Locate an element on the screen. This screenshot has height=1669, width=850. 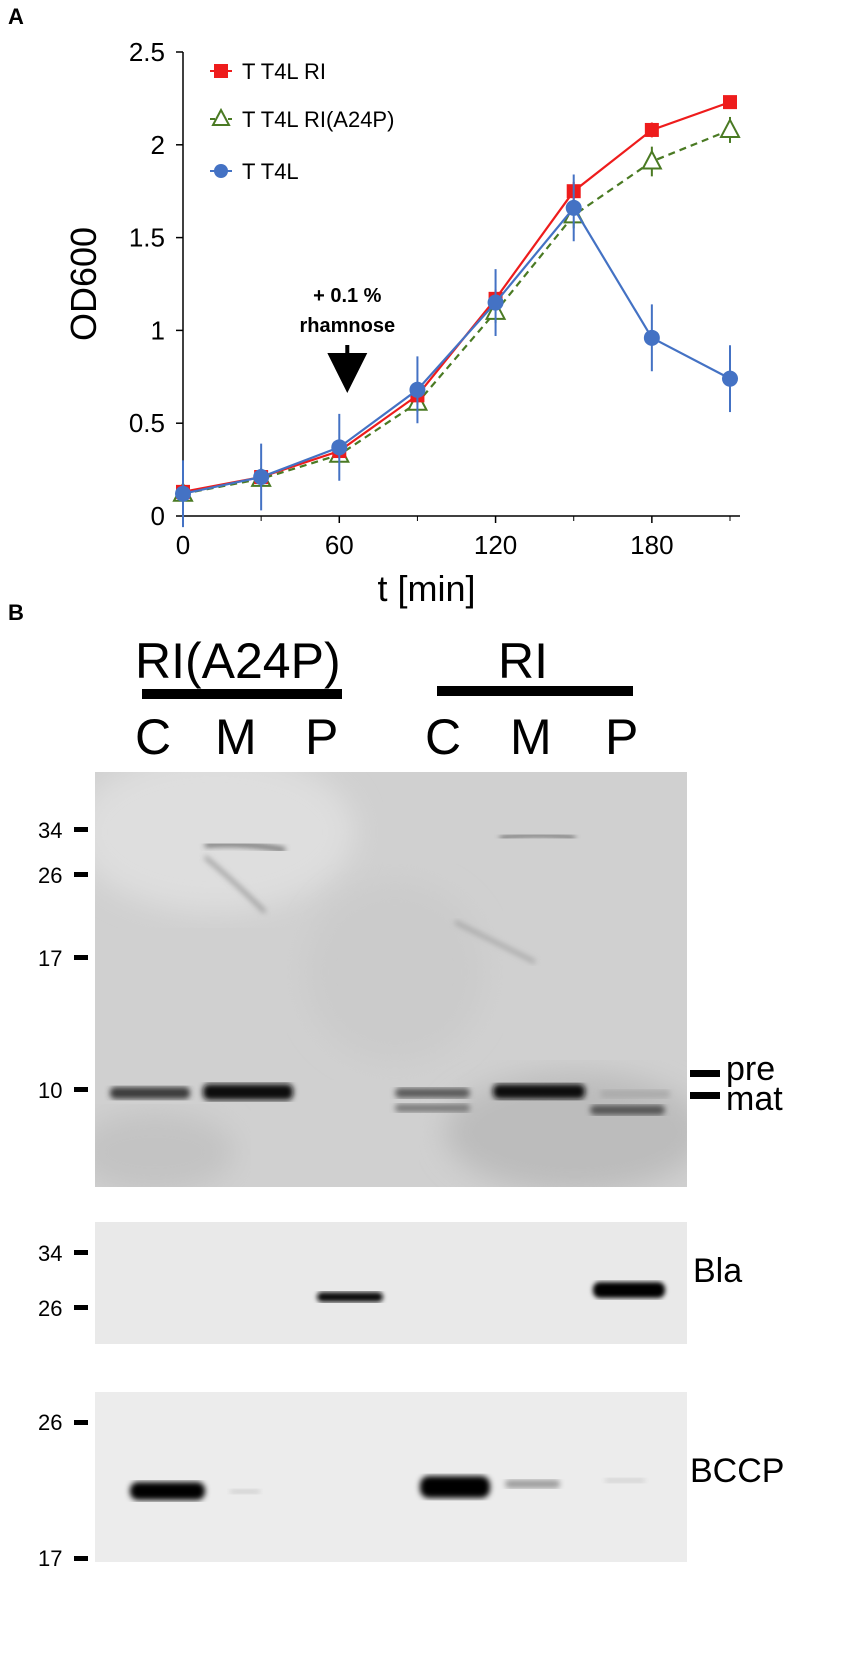
group-label-ri-a24p: RI(A24P) is located at coordinates (238, 661).